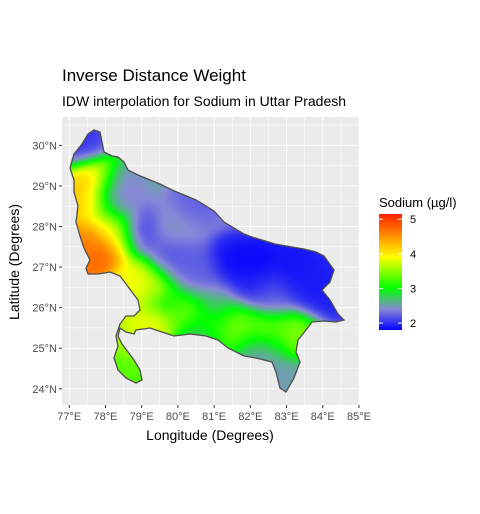 This screenshot has width=480, height=514. What do you see at coordinates (69, 417) in the screenshot?
I see `x-tick-label: 77°E` at bounding box center [69, 417].